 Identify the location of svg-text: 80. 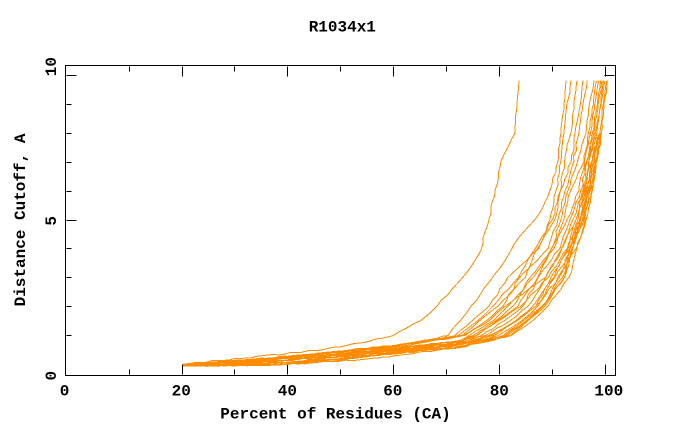
(499, 392).